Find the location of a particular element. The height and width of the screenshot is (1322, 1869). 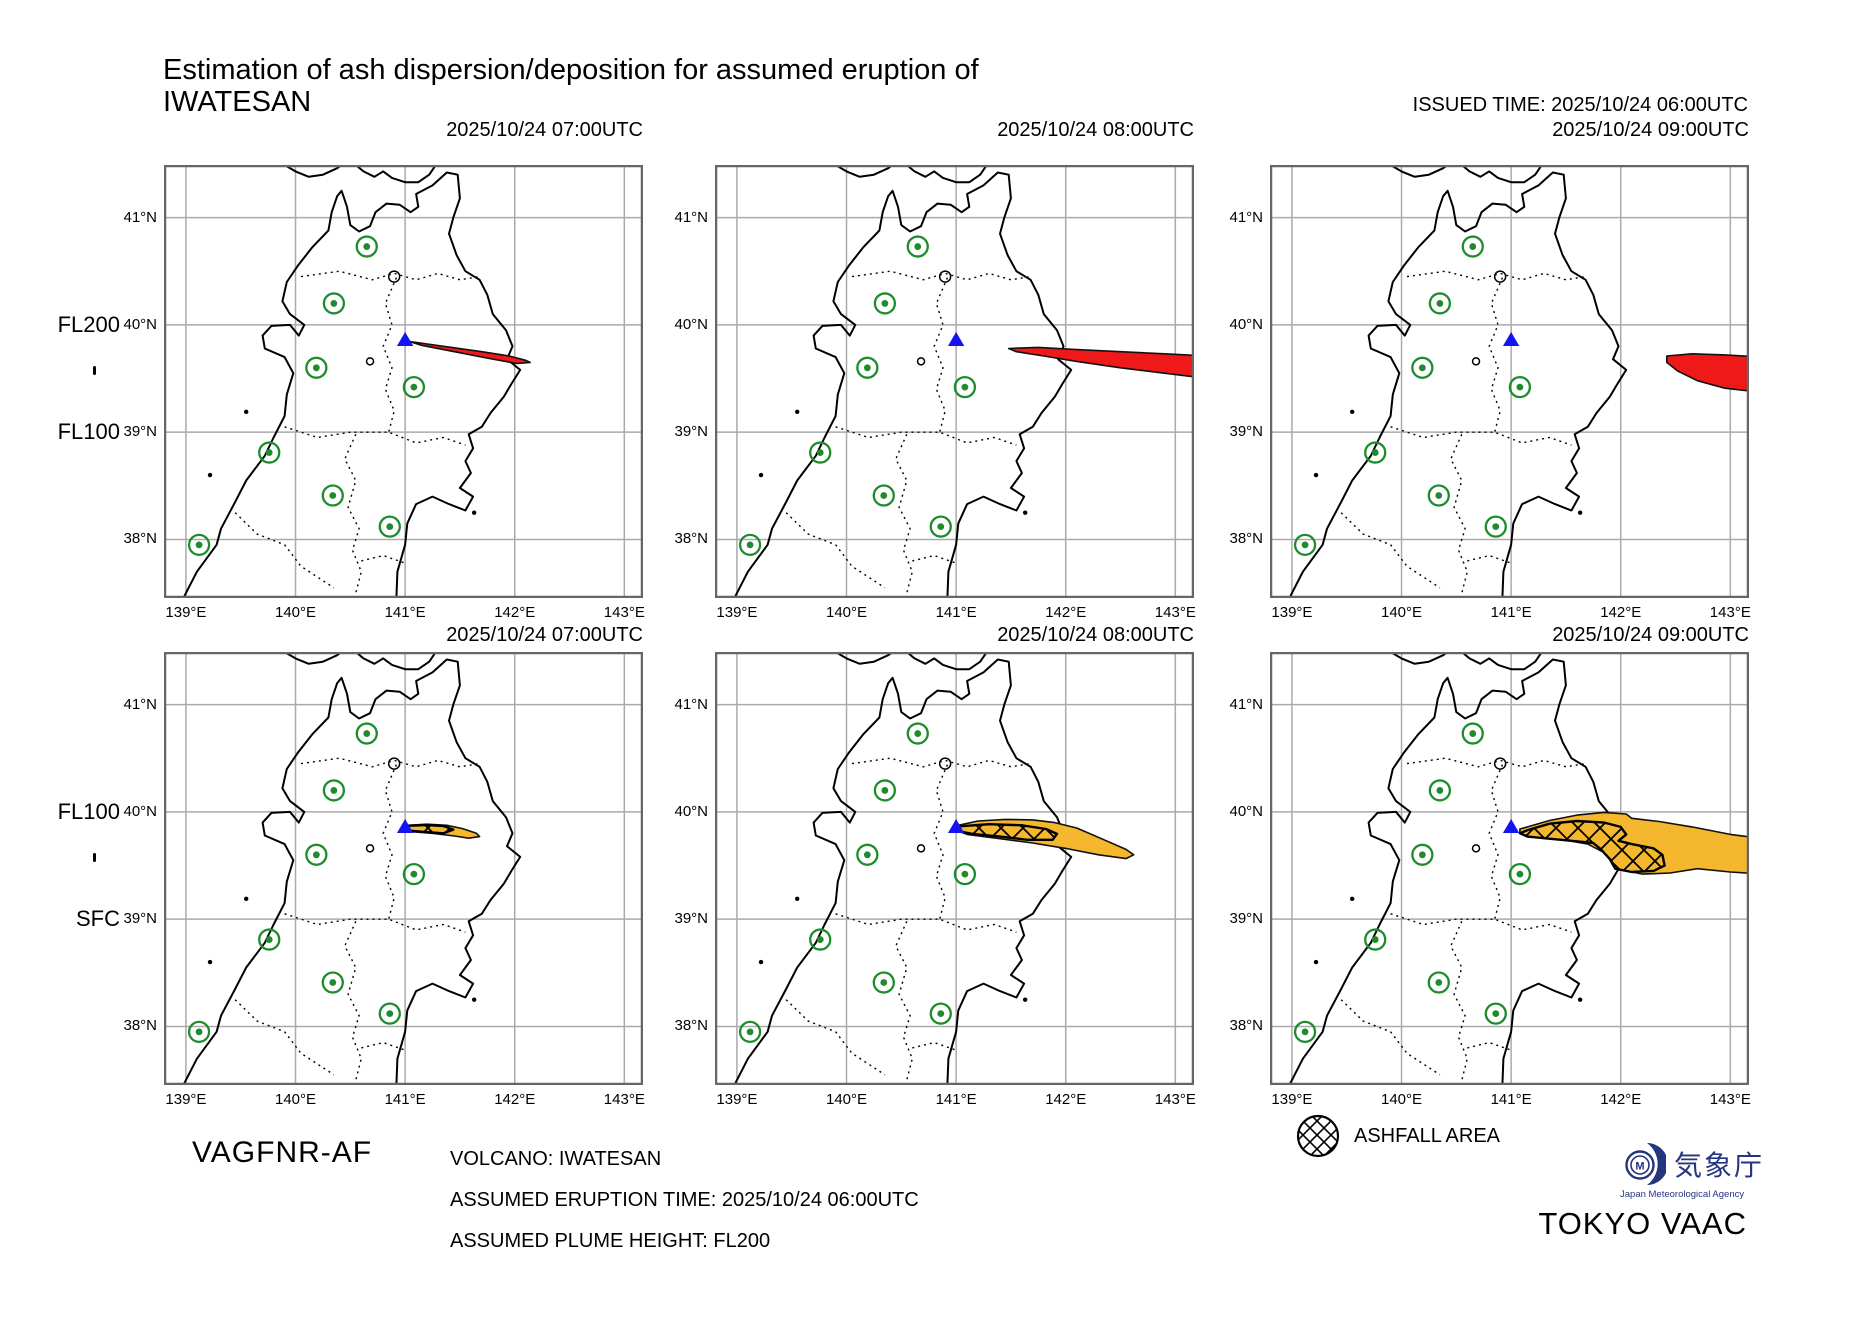

map-frame is located at coordinates (954, 381).